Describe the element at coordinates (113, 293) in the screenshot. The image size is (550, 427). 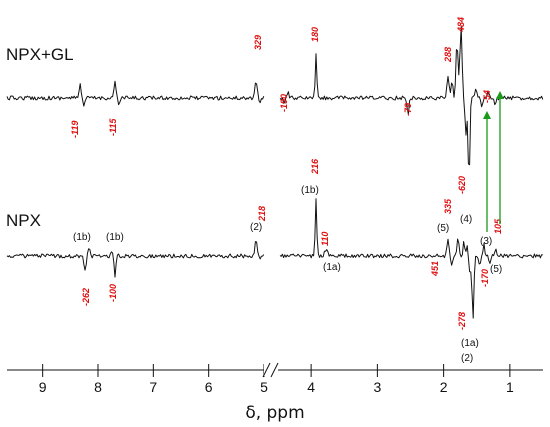
I see `intensity-label: -100` at that location.